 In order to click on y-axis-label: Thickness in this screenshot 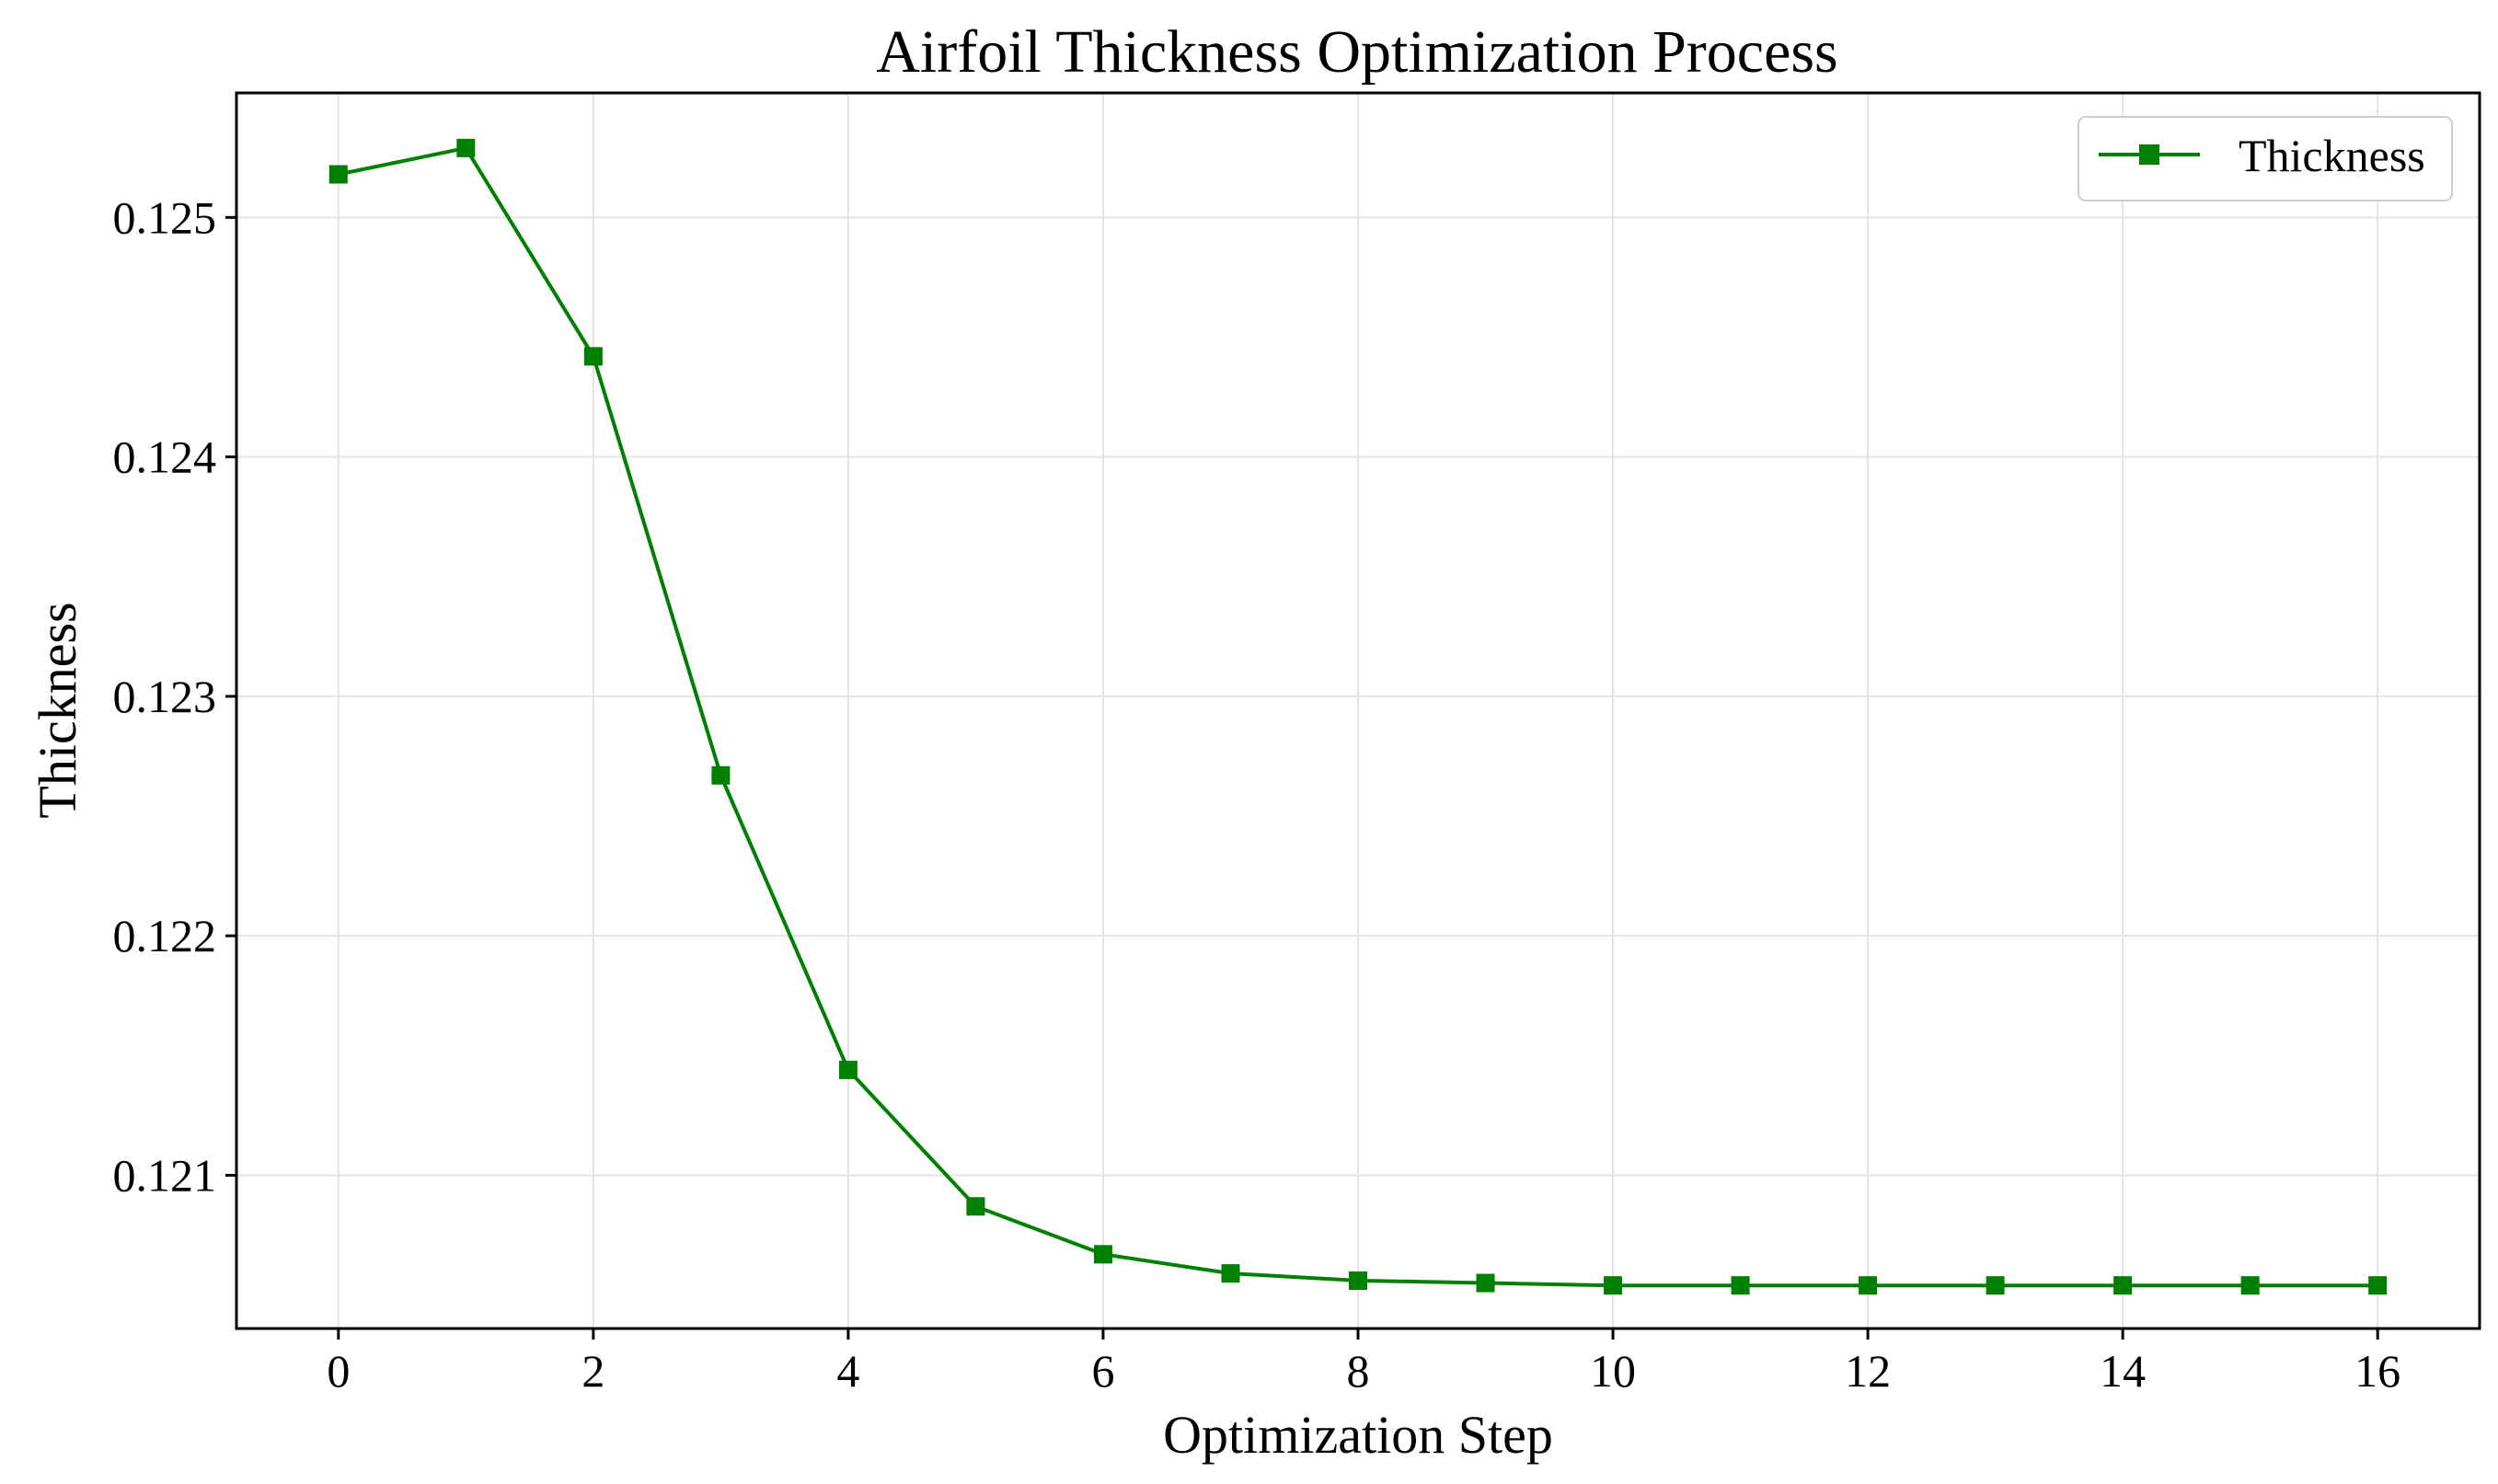, I will do `click(58, 710)`.